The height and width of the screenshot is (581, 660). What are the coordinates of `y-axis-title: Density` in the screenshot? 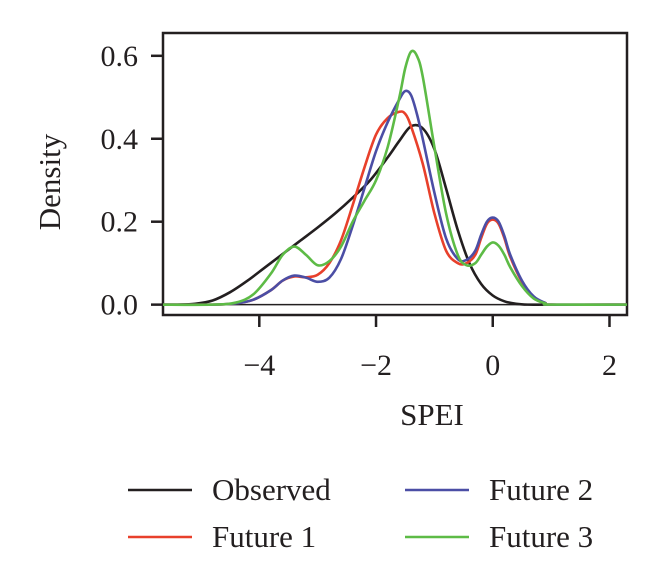 It's located at (49, 181).